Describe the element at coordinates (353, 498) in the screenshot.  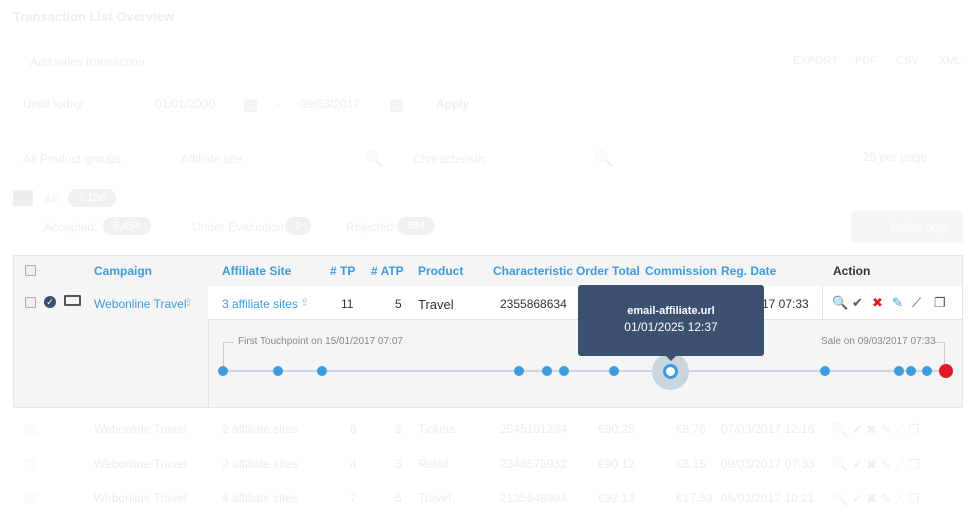
I see `cell-tp: 7` at that location.